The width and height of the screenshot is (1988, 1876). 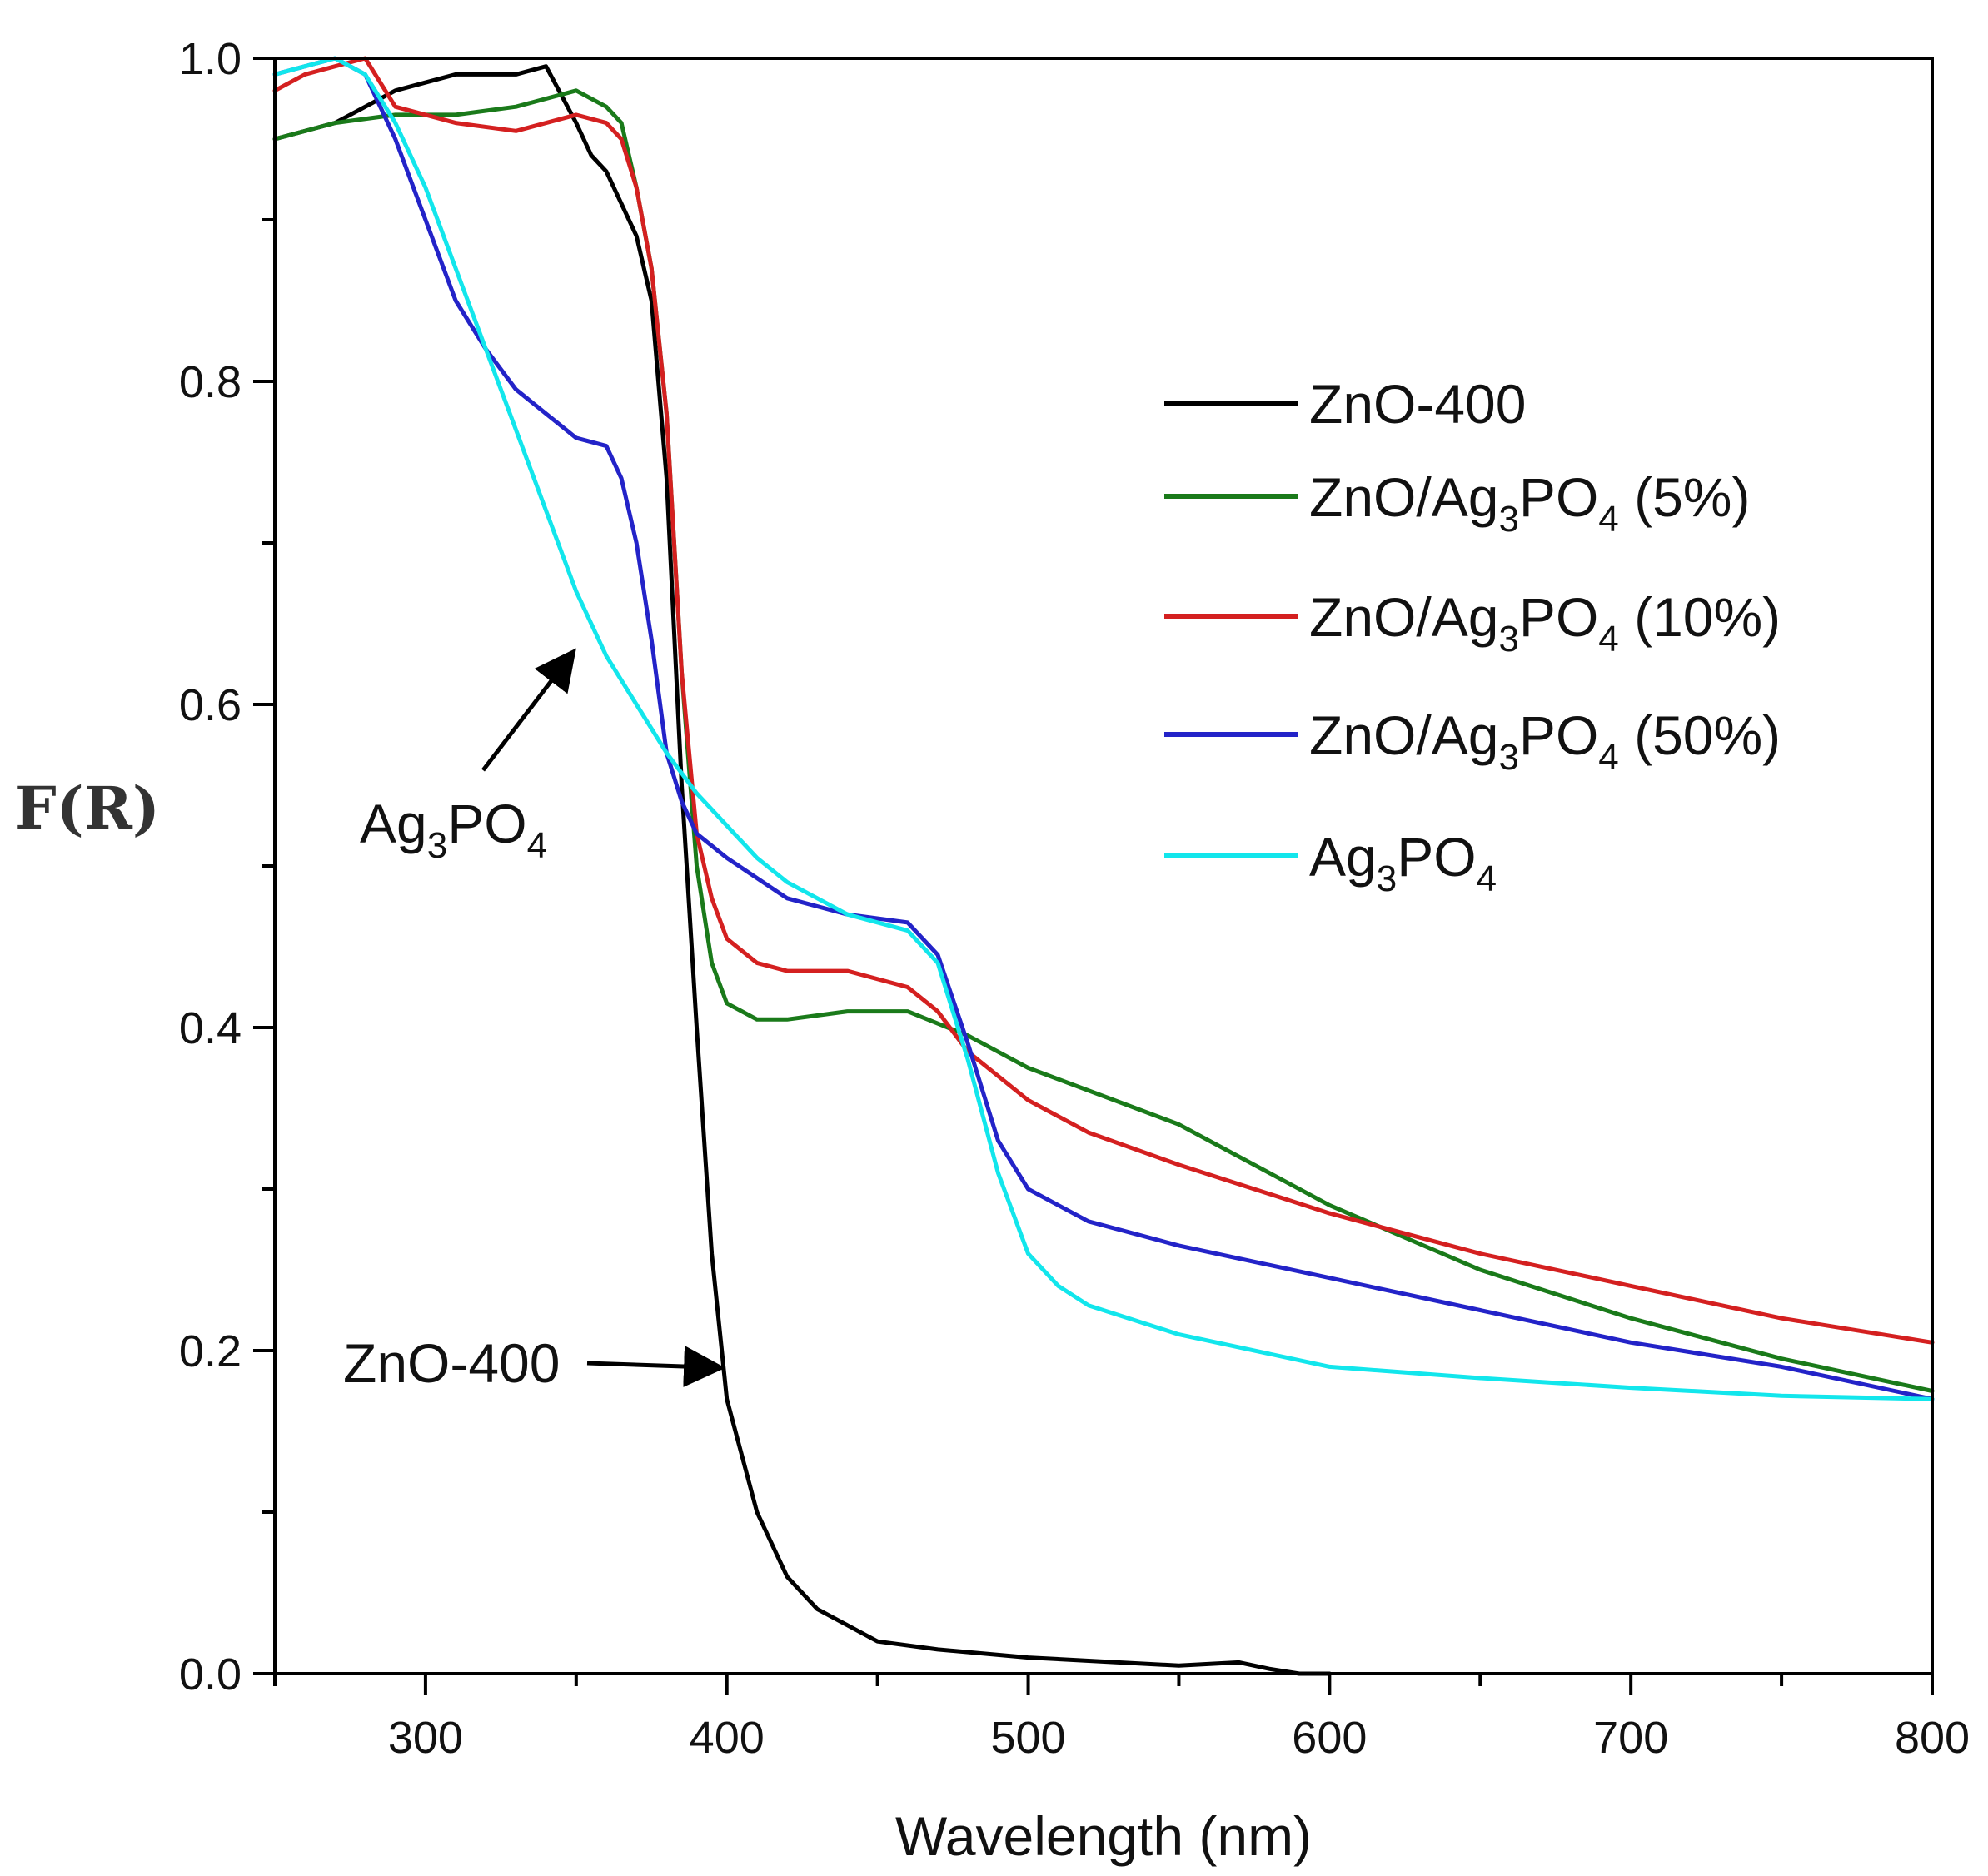 What do you see at coordinates (529, 710) in the screenshot?
I see `annotation-arrow-ag3po4` at bounding box center [529, 710].